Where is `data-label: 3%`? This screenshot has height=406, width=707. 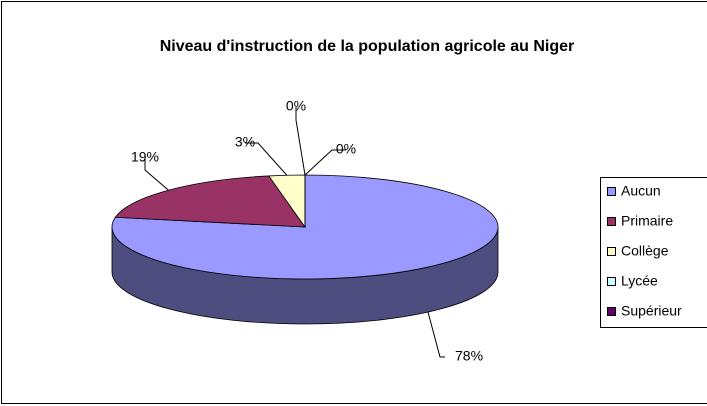
data-label: 3% is located at coordinates (245, 142).